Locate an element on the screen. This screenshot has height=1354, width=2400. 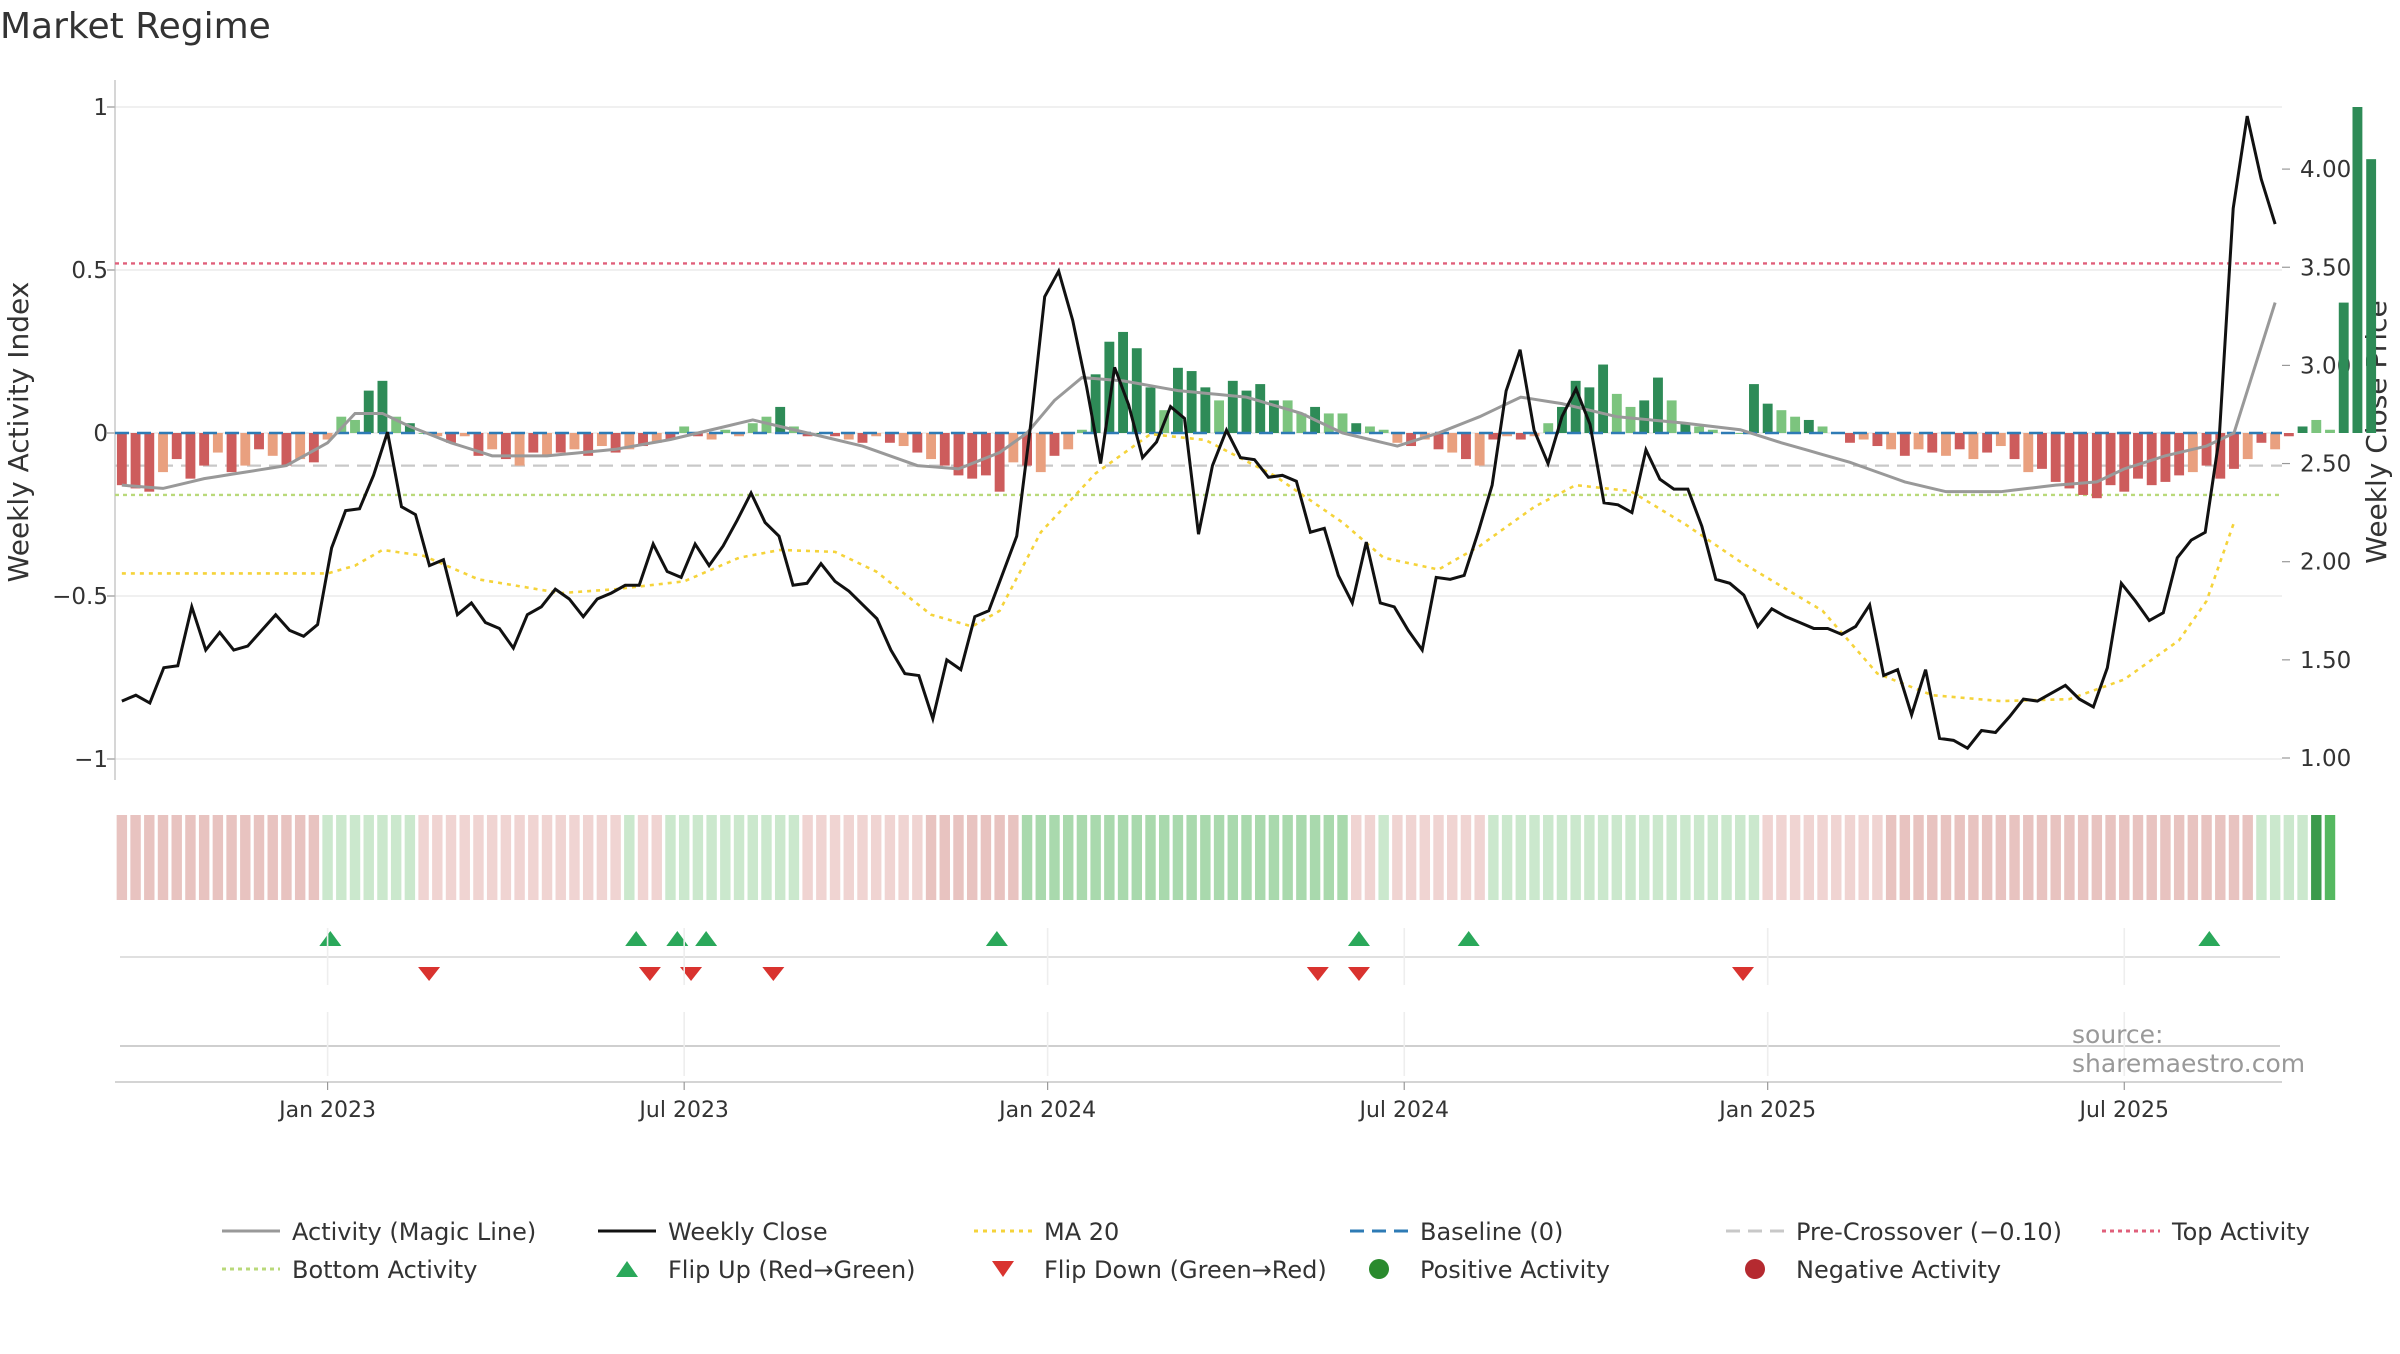
y-tick-label: −0.5 is located at coordinates (80, 597).